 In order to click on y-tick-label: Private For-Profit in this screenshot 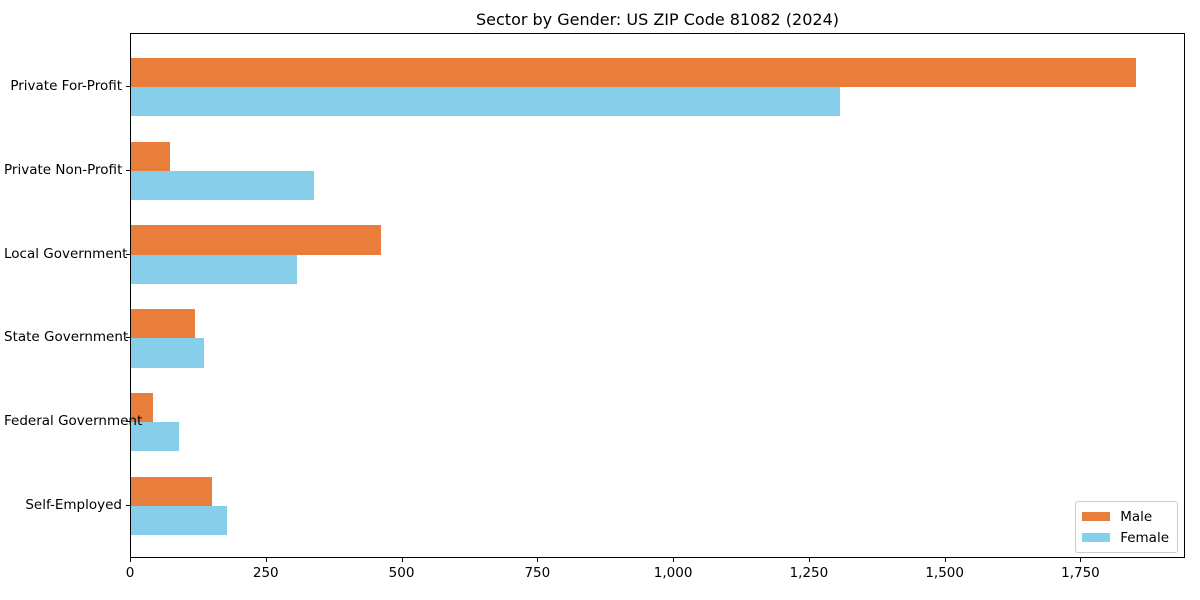, I will do `click(66, 86)`.